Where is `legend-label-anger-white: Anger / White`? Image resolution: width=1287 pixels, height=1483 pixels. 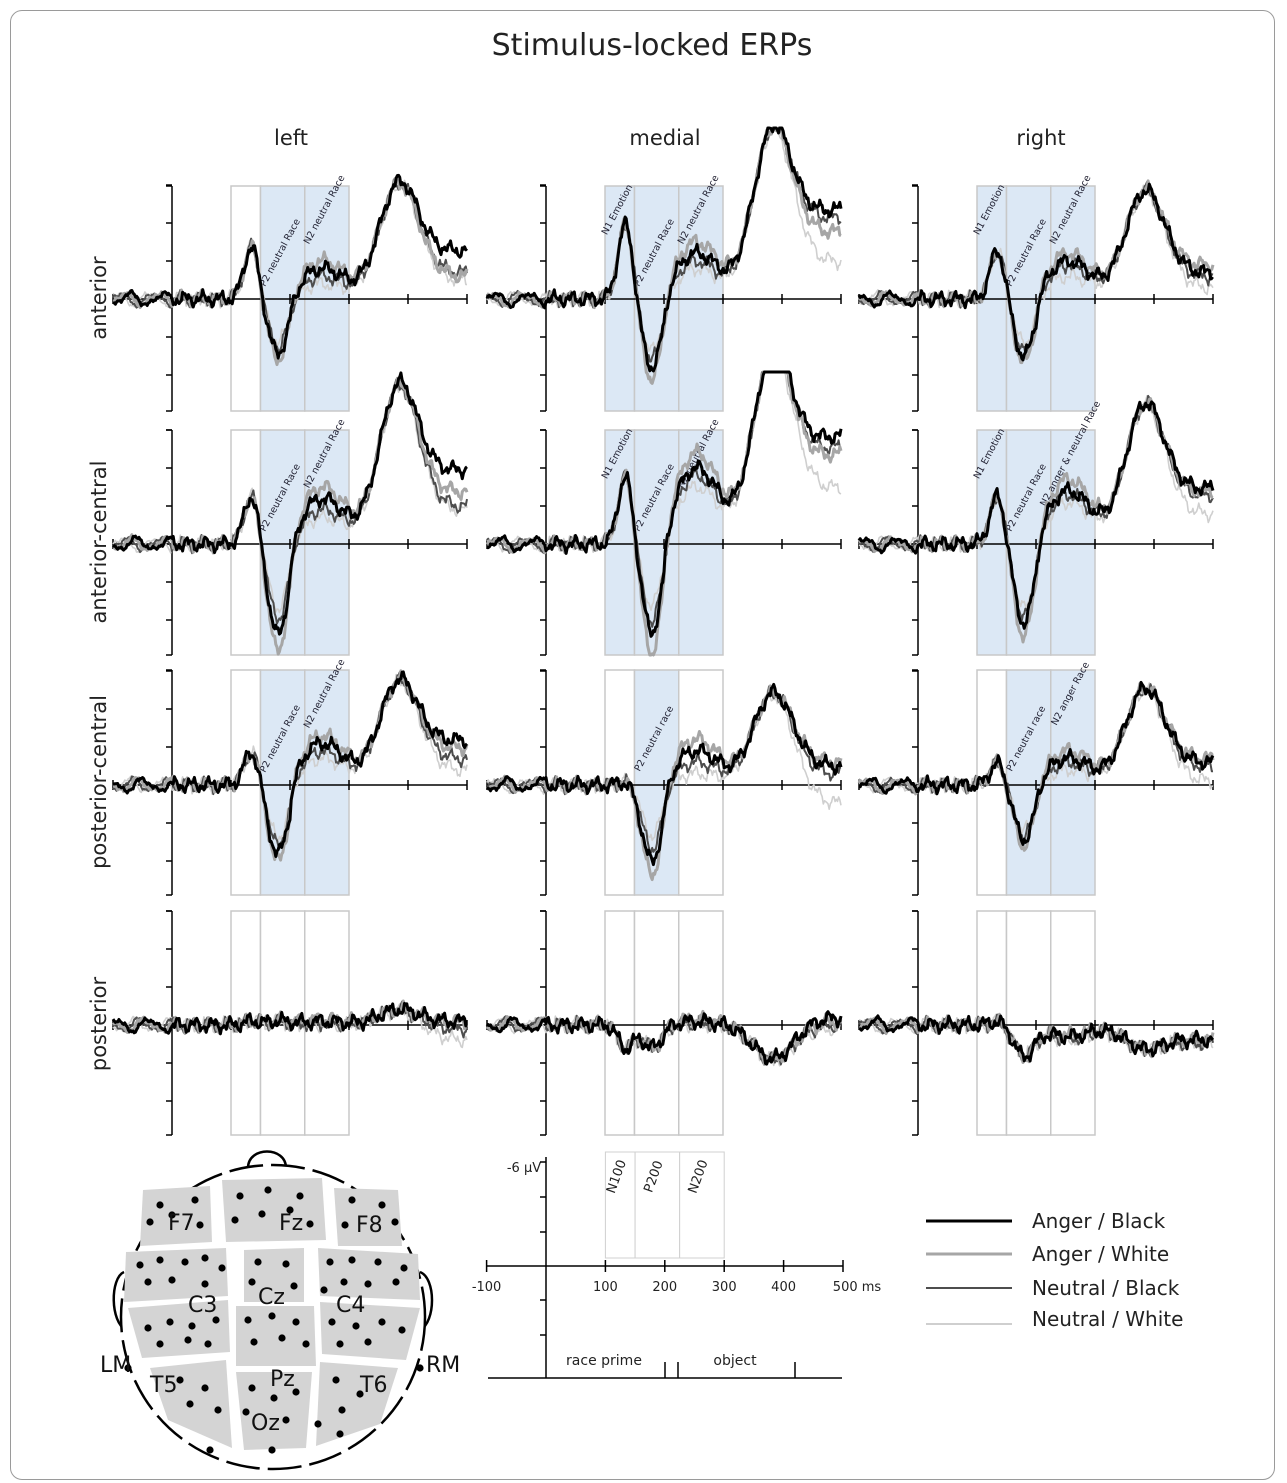 legend-label-anger-white: Anger / White is located at coordinates (1100, 1254).